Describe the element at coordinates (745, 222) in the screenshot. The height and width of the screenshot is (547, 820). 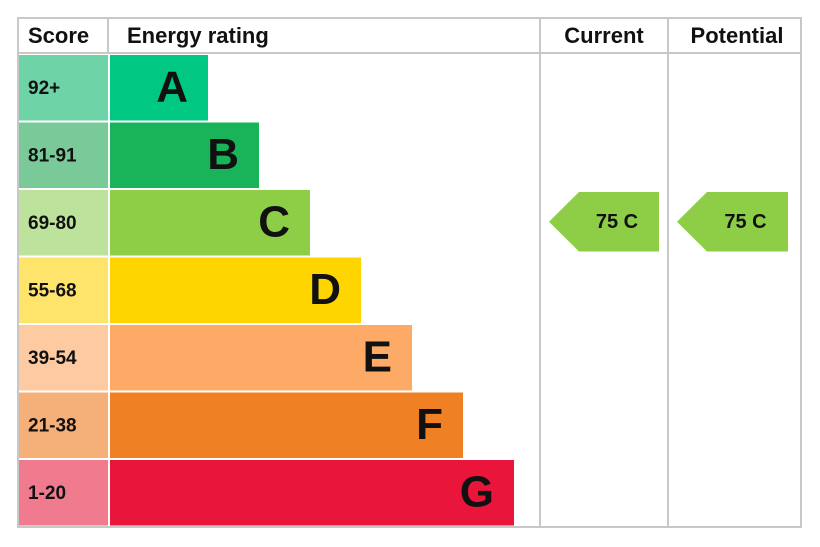
I see `potential-label: 75 C` at that location.